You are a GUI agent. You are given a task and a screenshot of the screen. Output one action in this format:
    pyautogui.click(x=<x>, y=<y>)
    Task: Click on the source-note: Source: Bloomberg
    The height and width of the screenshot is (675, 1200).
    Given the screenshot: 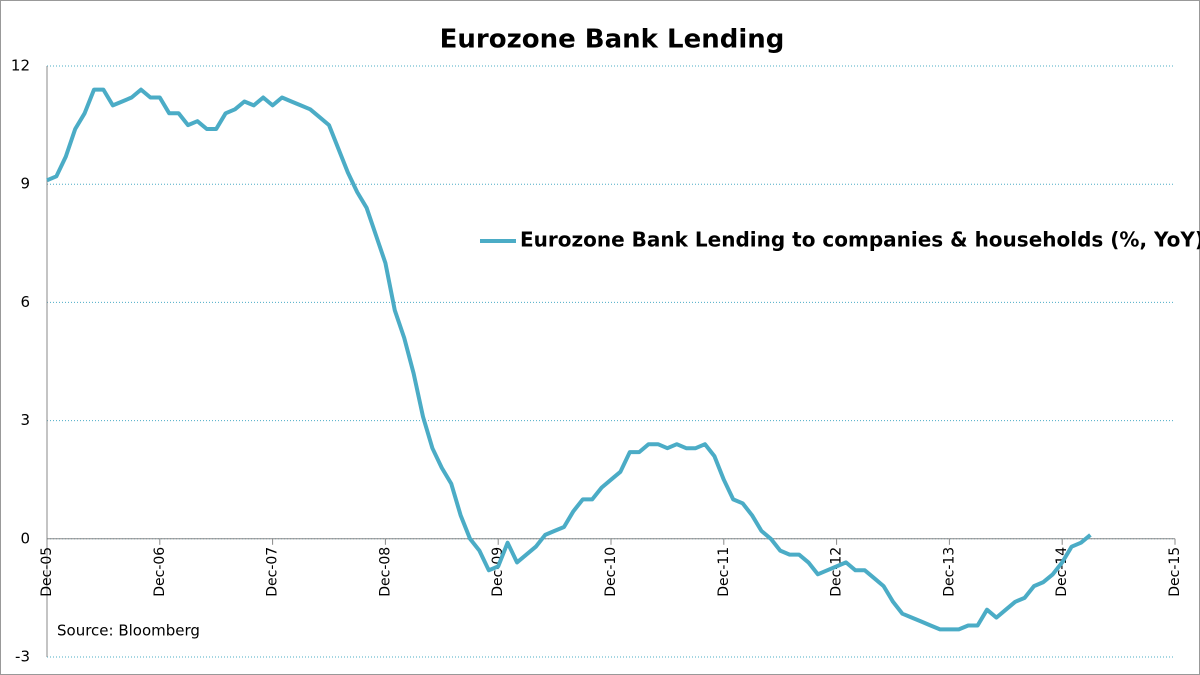 What is the action you would take?
    pyautogui.click(x=128, y=631)
    